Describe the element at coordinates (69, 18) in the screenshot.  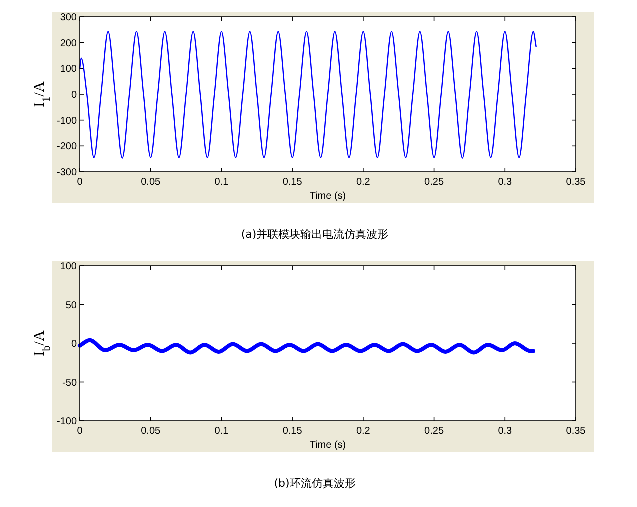
I see `y-tick-label: 300` at that location.